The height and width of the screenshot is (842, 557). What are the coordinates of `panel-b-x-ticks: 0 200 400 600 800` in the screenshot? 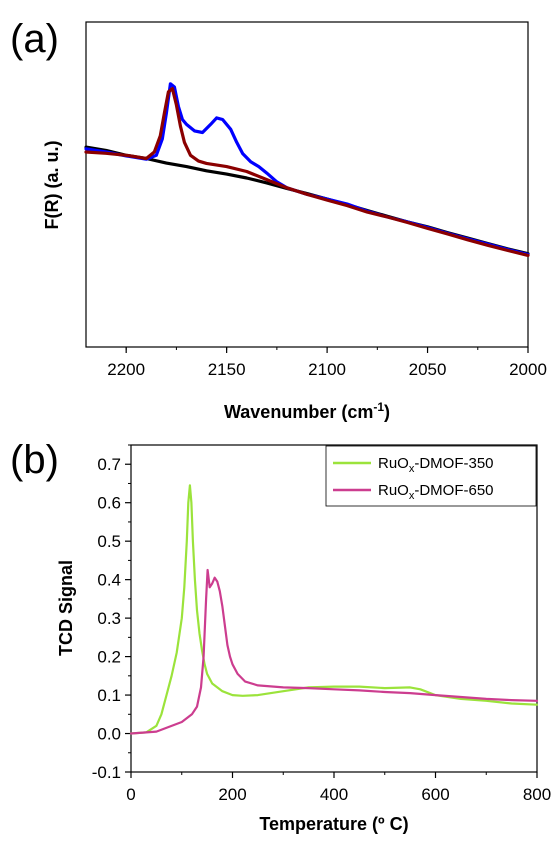 It's located at (338, 788).